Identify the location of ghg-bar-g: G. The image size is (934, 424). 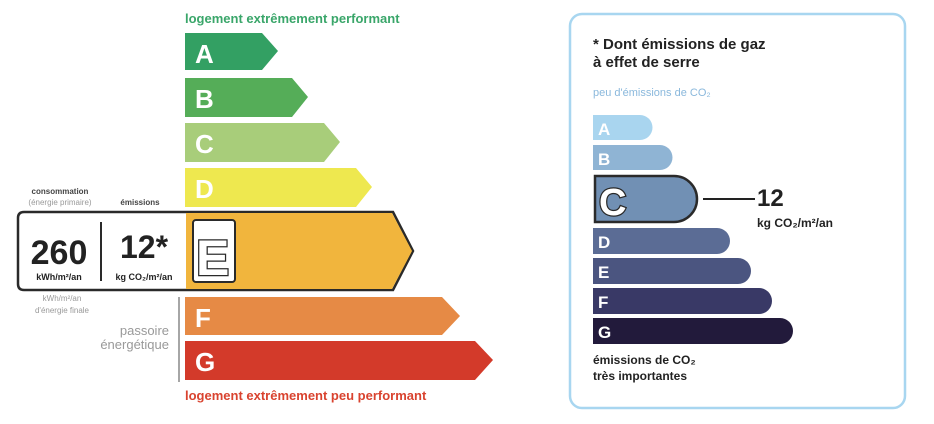
(693, 331).